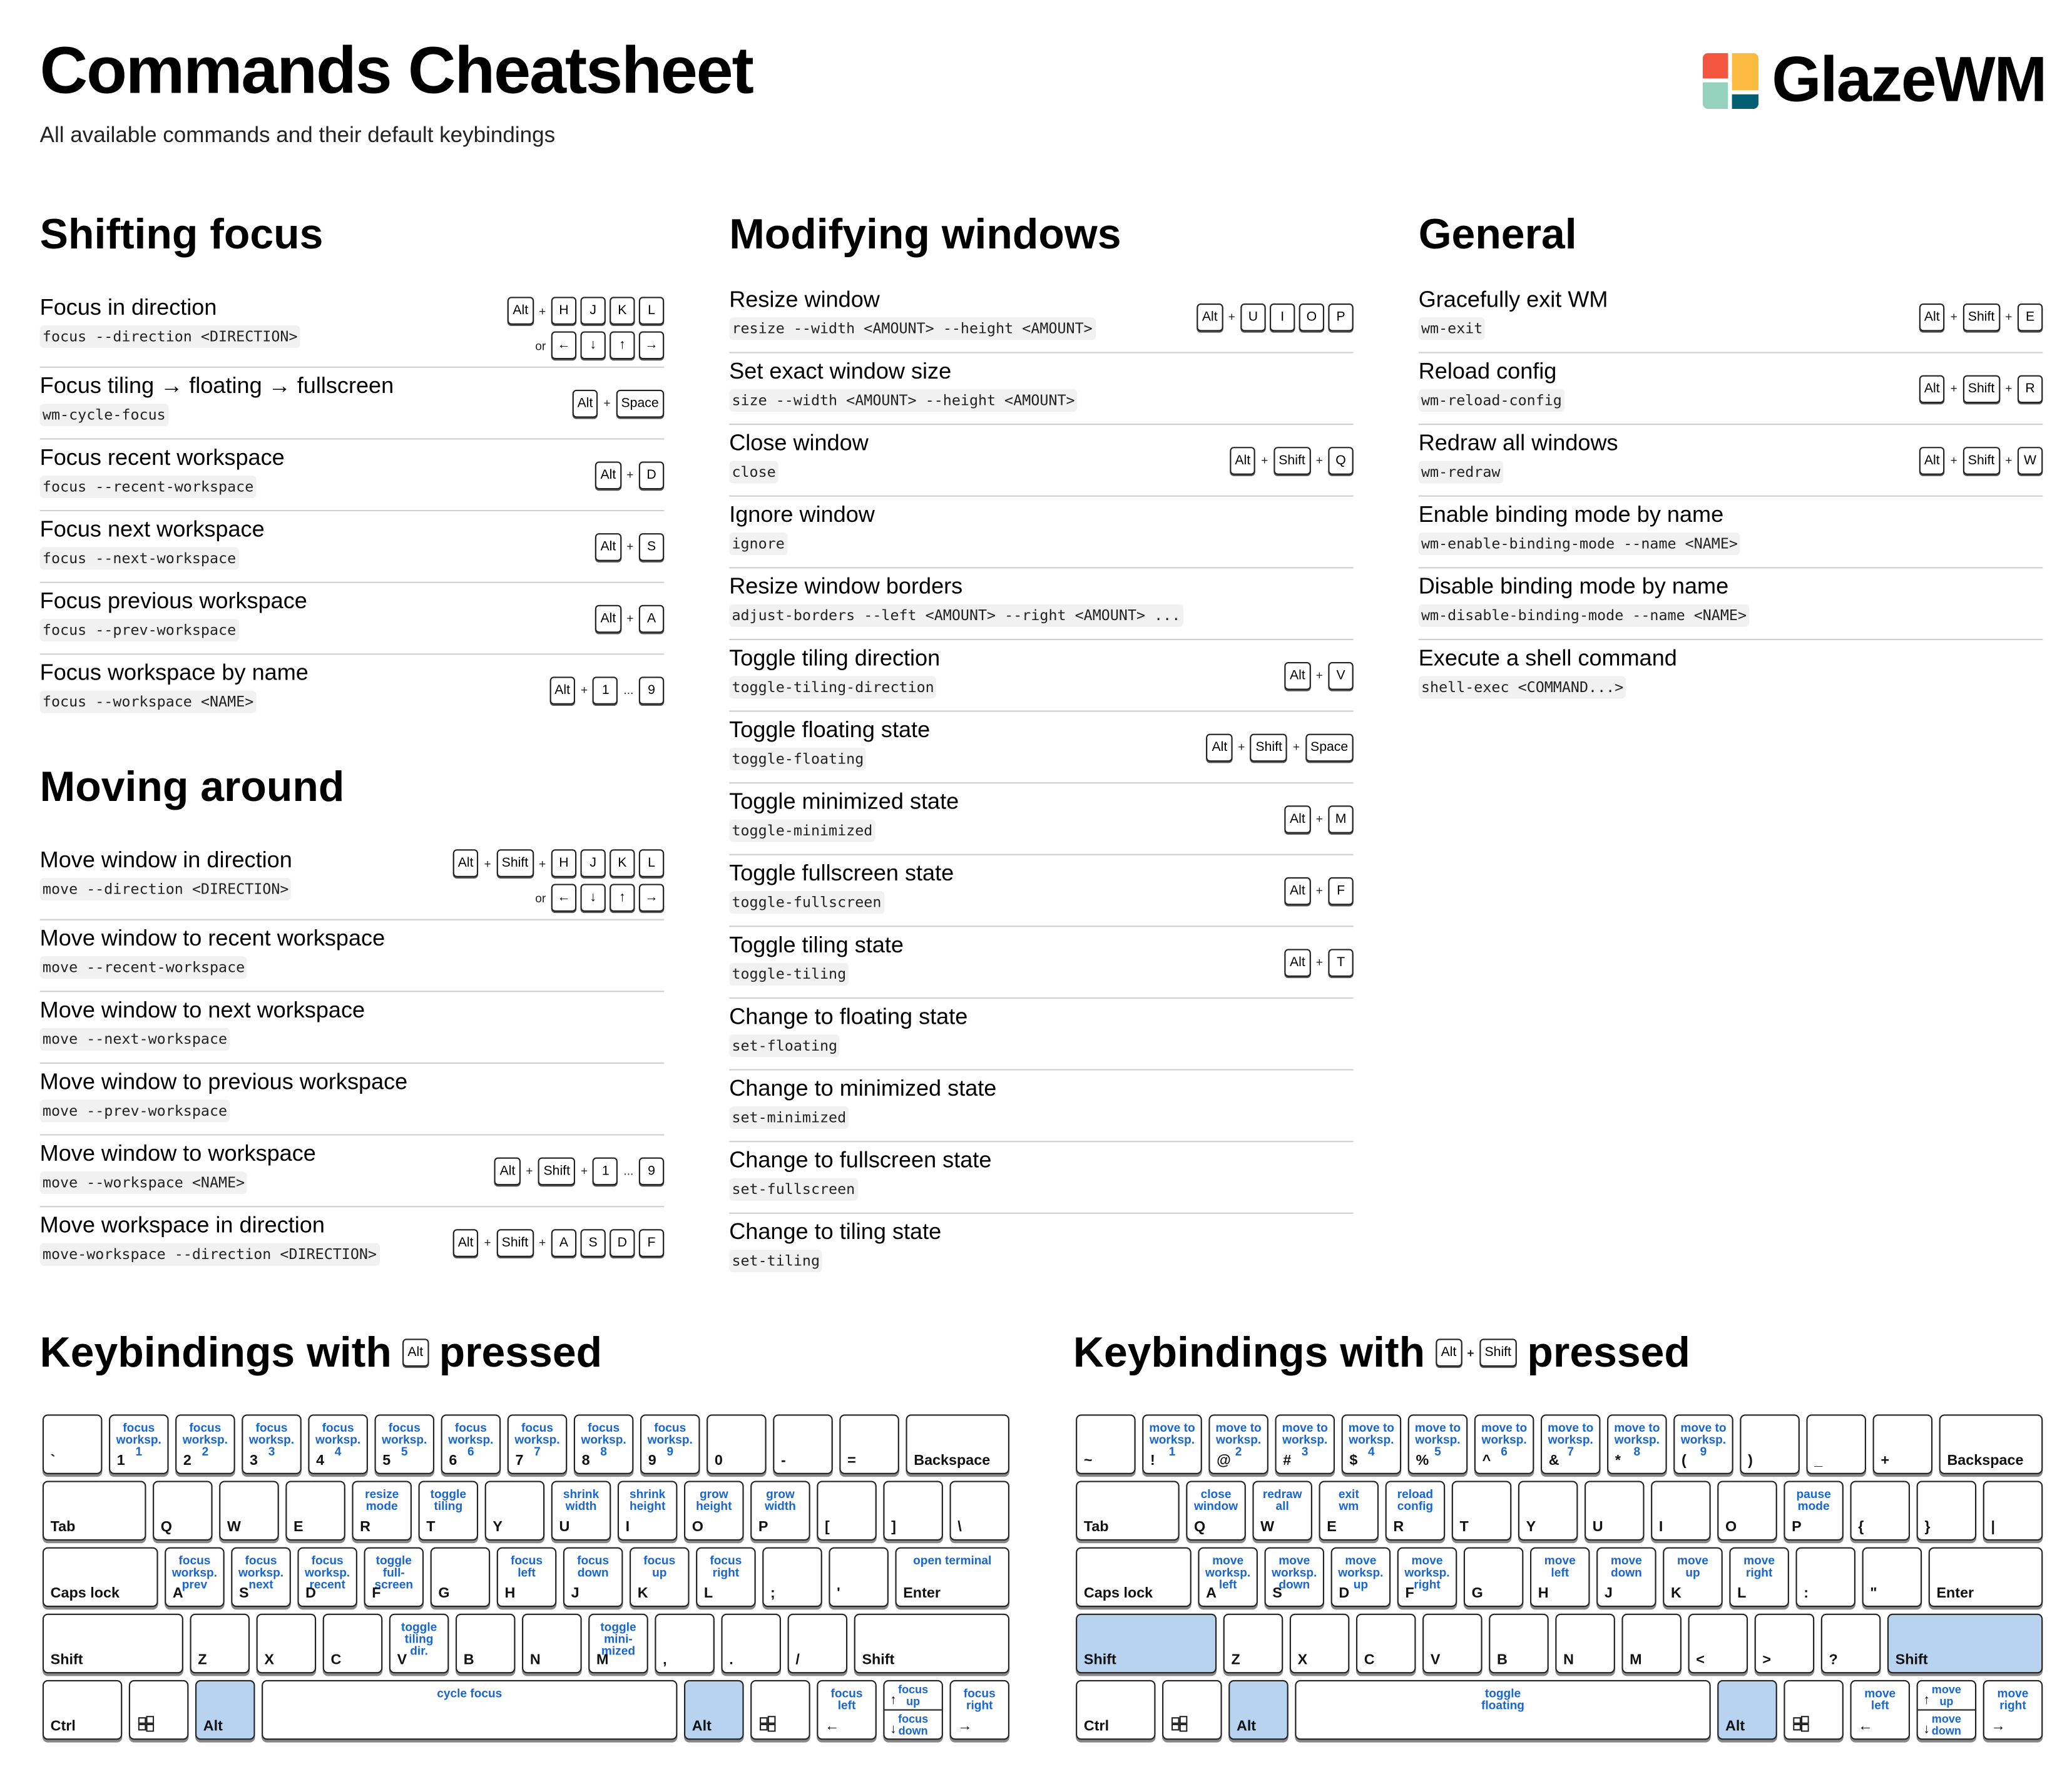  I want to click on key-h: focus left H, so click(526, 1577).